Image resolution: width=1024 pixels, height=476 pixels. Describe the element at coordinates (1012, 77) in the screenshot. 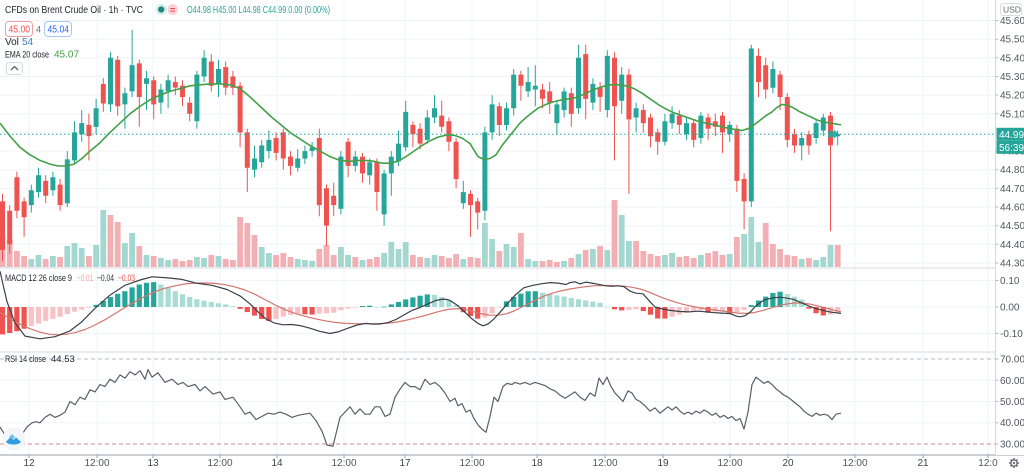

I see `svg-text: 45.30` at that location.